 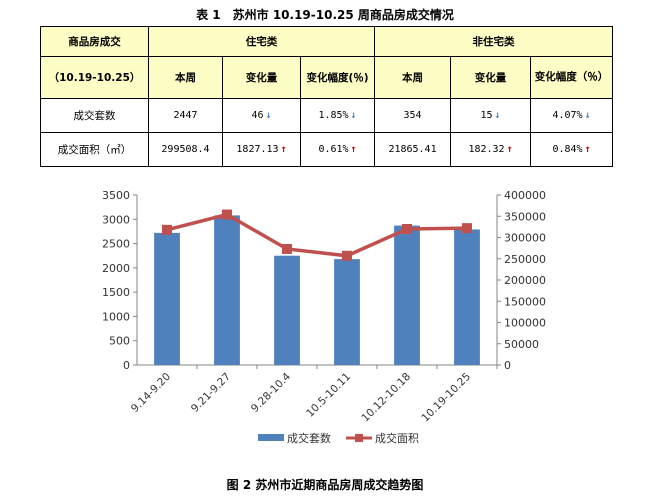 I want to click on non-change-area: 182.32 ↑, so click(x=491, y=149).